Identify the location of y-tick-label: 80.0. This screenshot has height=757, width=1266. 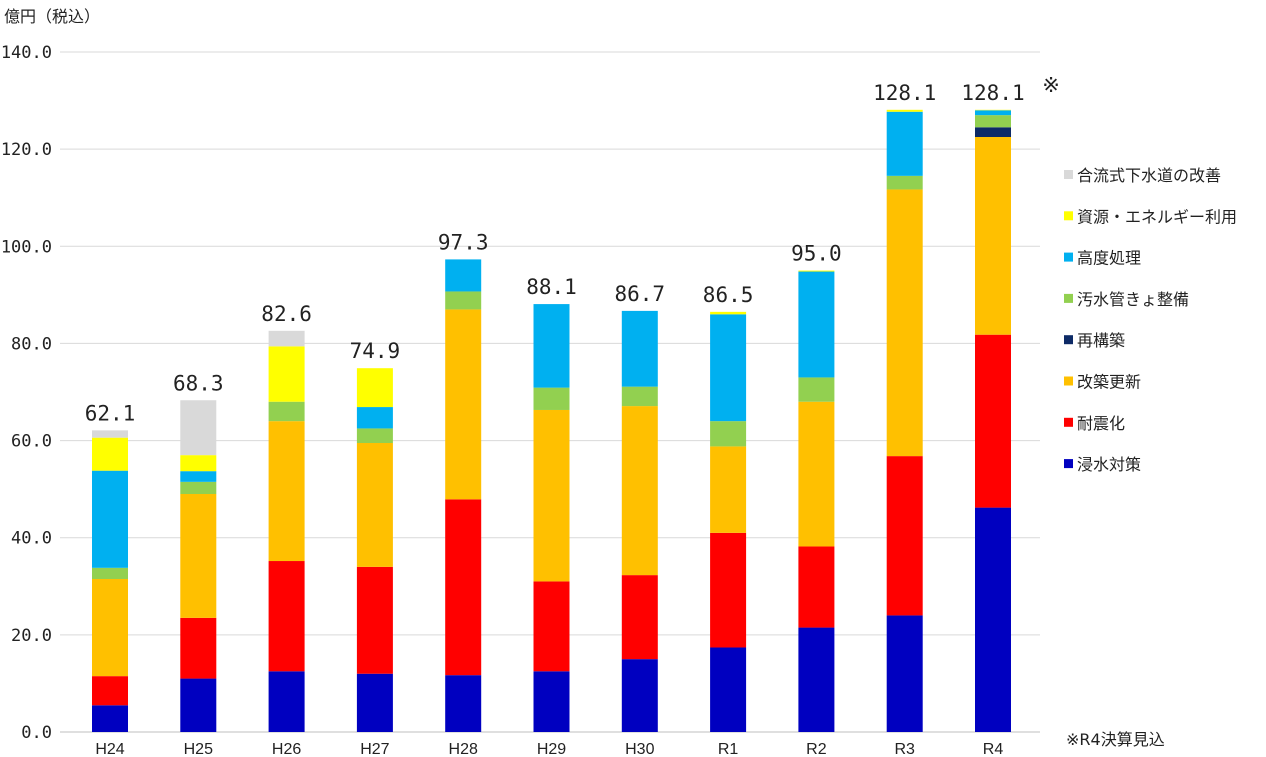
(31, 344).